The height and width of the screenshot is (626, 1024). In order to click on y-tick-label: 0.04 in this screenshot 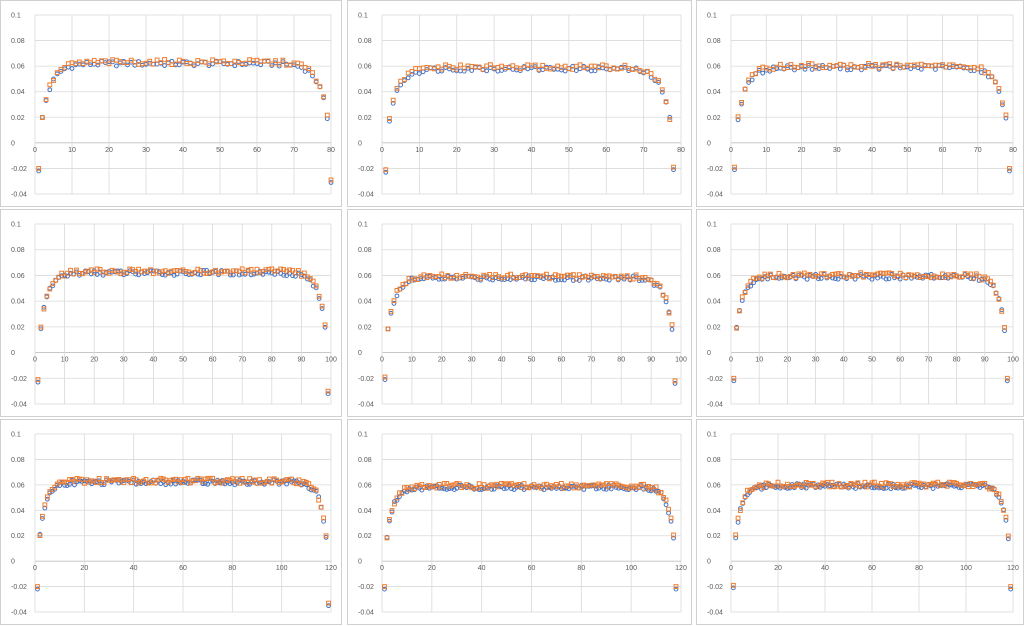, I will do `click(365, 302)`.